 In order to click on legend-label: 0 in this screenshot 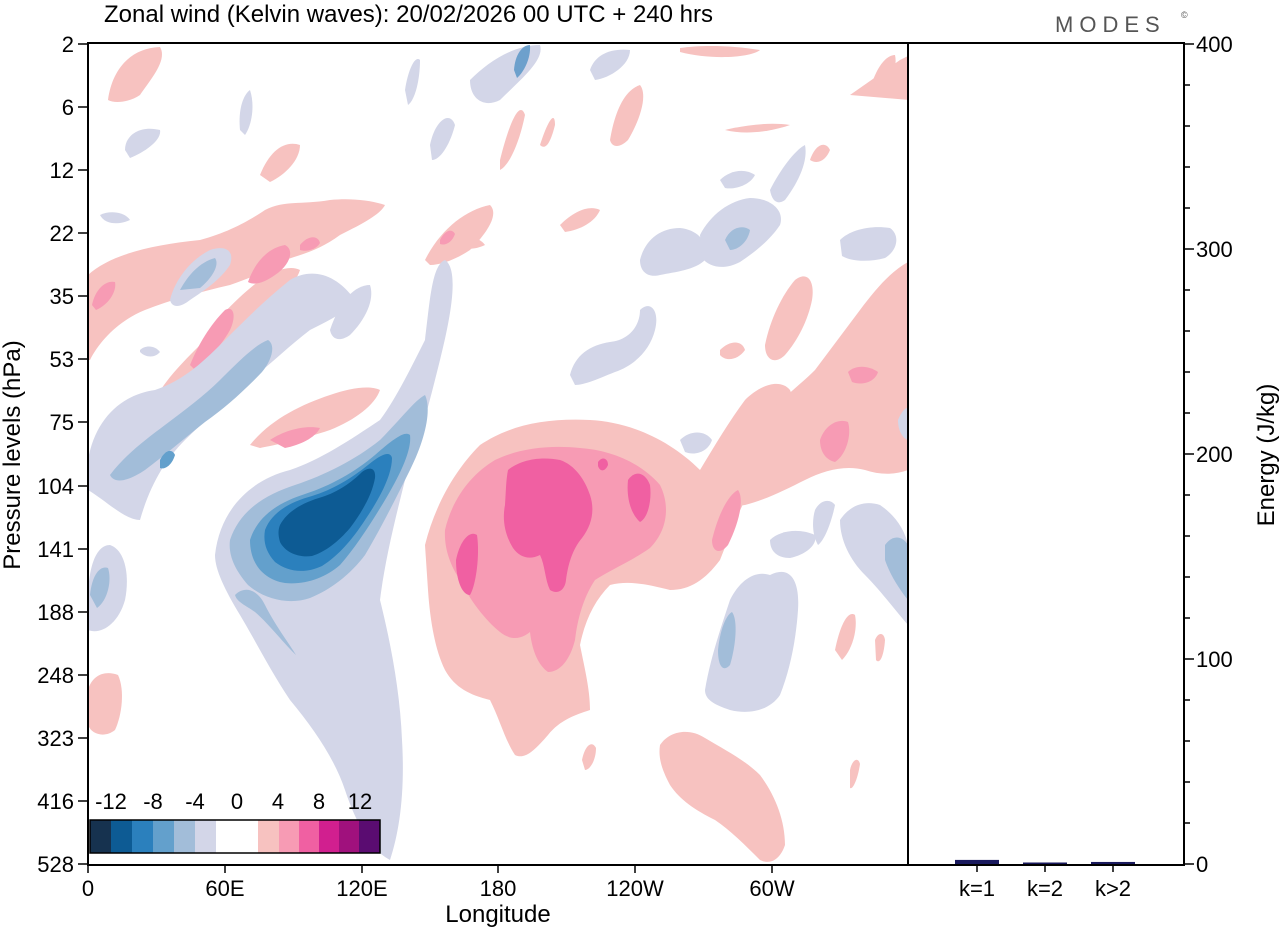, I will do `click(237, 801)`.